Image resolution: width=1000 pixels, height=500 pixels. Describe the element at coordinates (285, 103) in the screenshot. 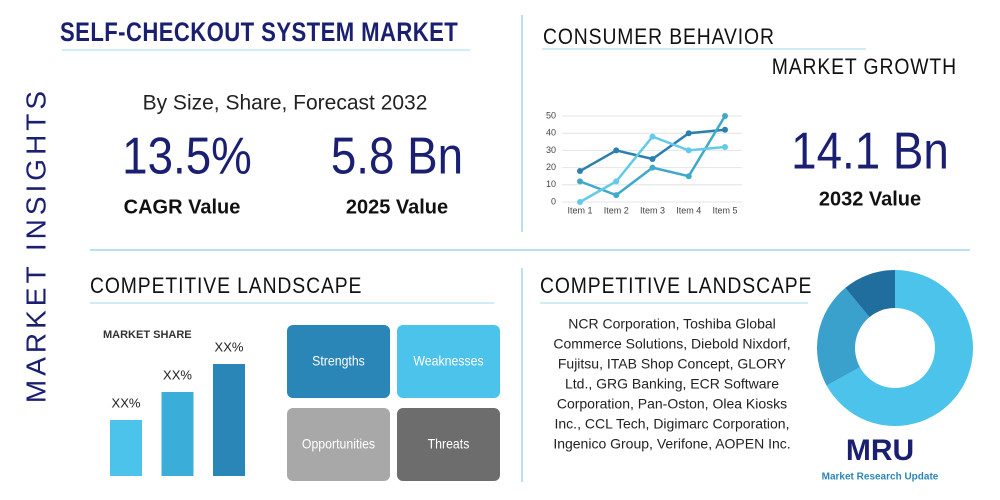

I see `subtitle: By Size, Share, Forecast 2032` at that location.